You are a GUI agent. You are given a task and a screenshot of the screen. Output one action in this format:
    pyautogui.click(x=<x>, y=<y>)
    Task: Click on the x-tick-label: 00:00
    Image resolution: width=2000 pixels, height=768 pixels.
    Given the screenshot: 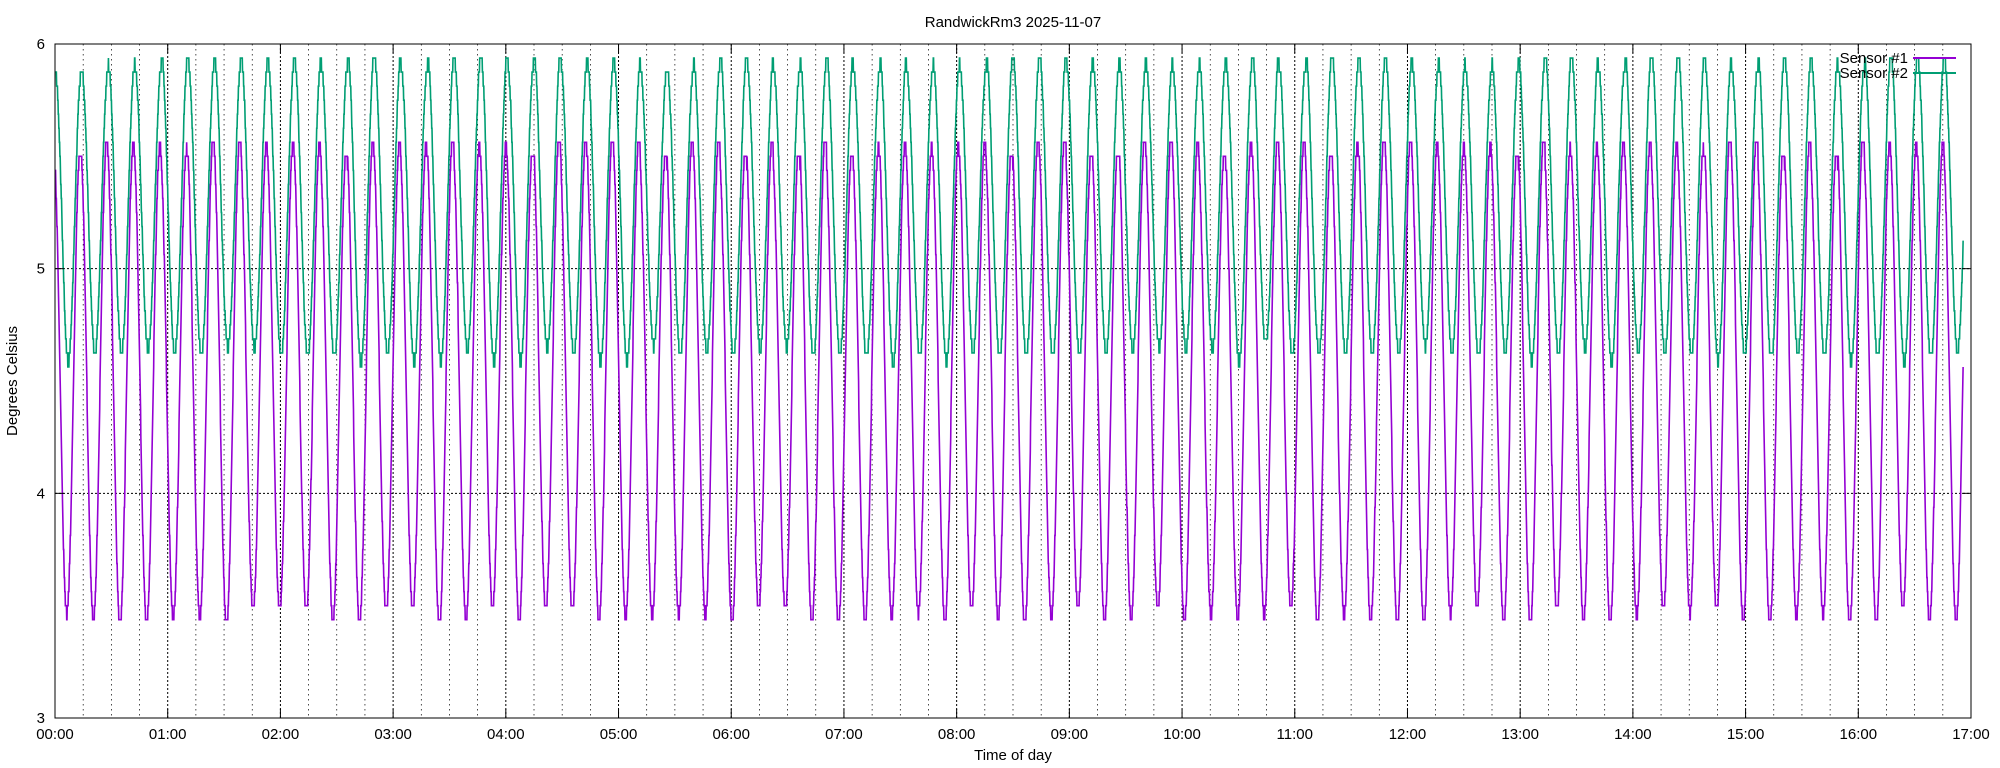 What is the action you would take?
    pyautogui.click(x=55, y=734)
    